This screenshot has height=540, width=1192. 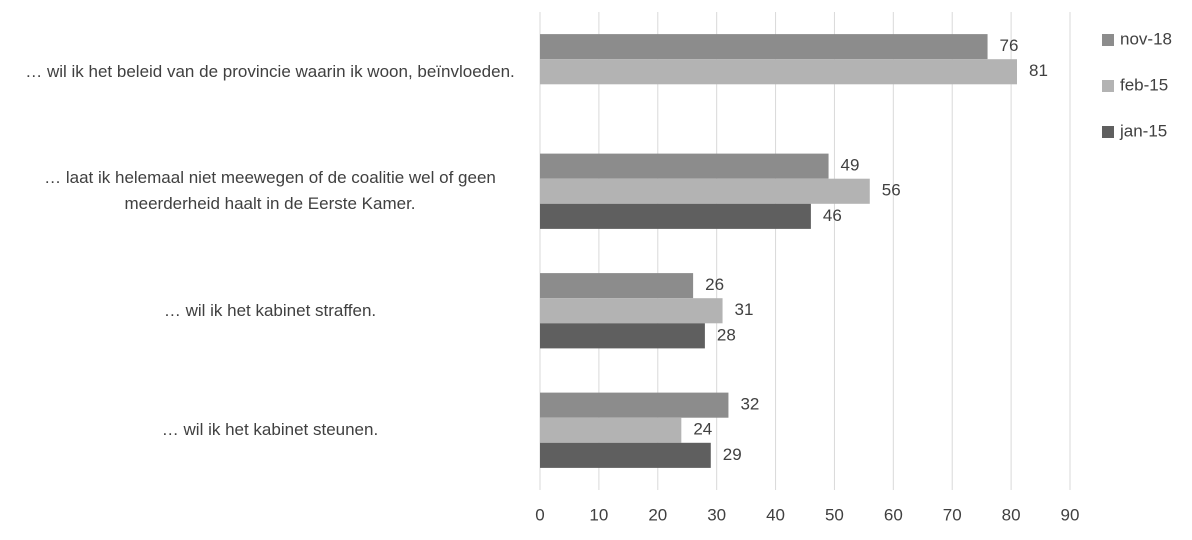 I want to click on x-tick-label: 50, so click(x=834, y=514).